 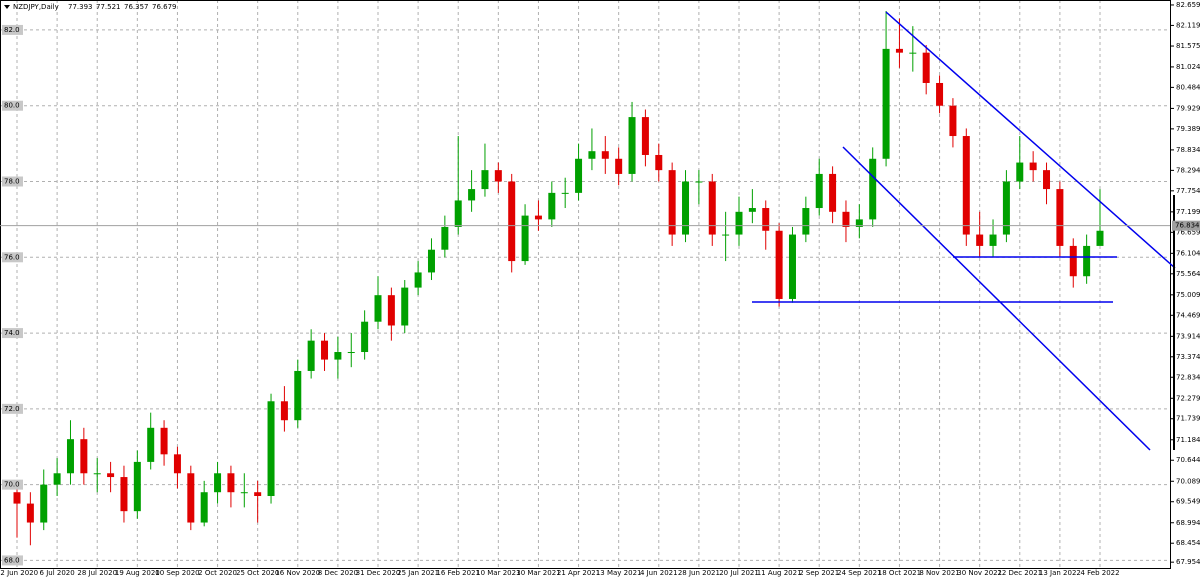 What do you see at coordinates (7, 7) in the screenshot?
I see `menu-icon` at bounding box center [7, 7].